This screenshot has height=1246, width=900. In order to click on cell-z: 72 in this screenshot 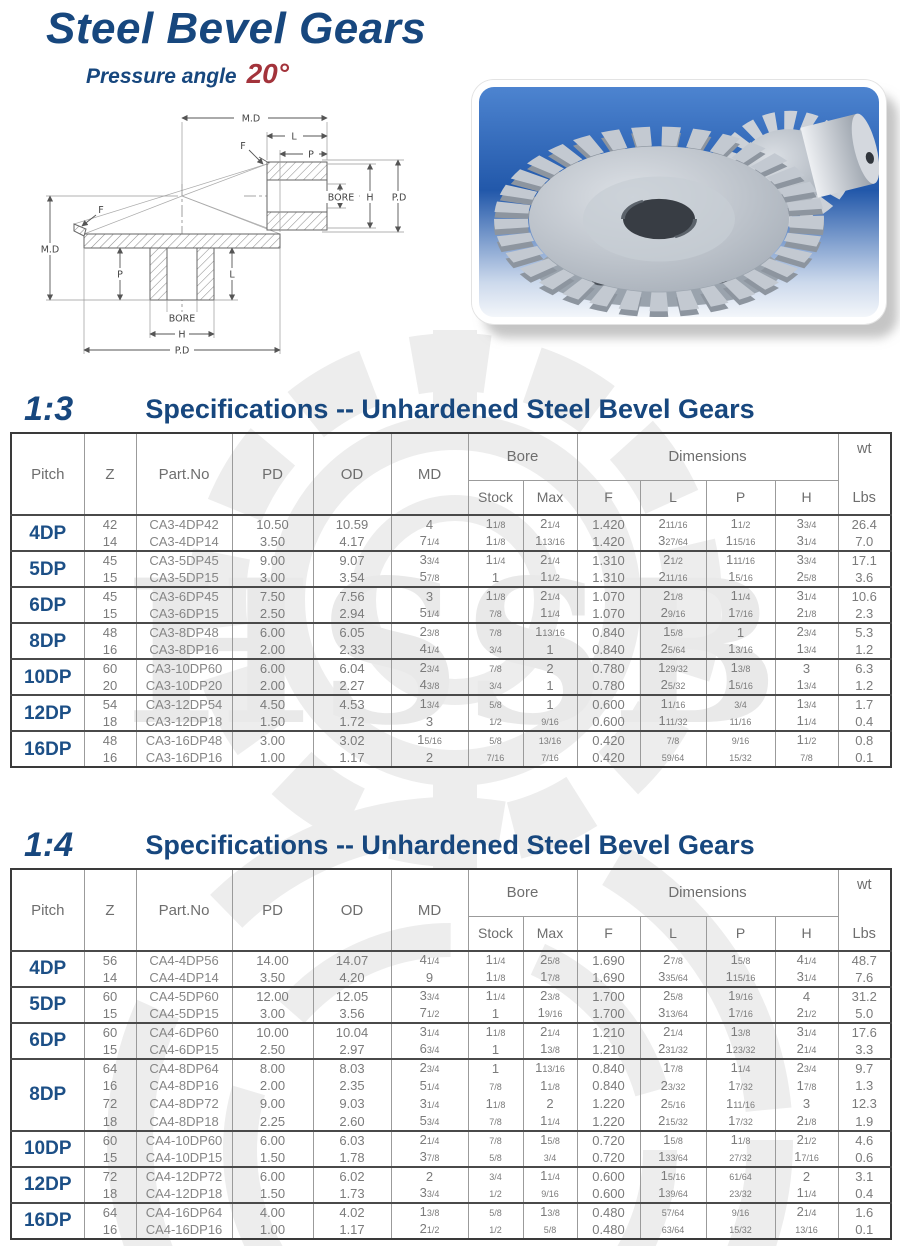, I will do `click(109, 1104)`.